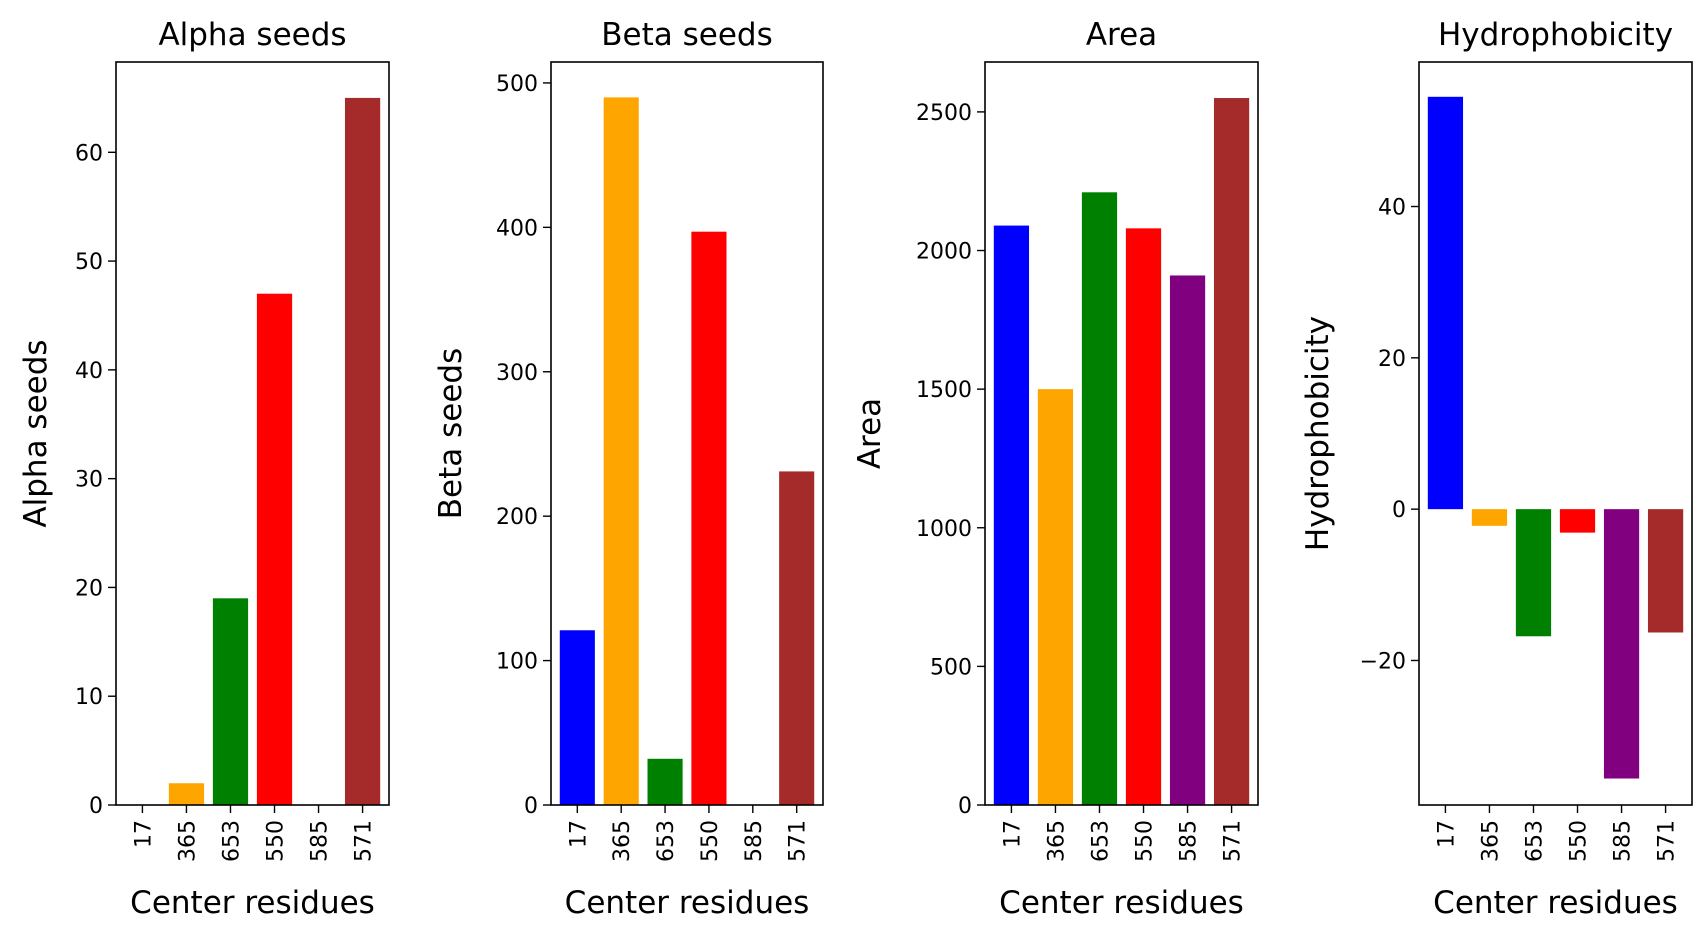 This screenshot has width=1706, height=937. Describe the element at coordinates (944, 529) in the screenshot. I see `y-tick-label: 1000` at that location.